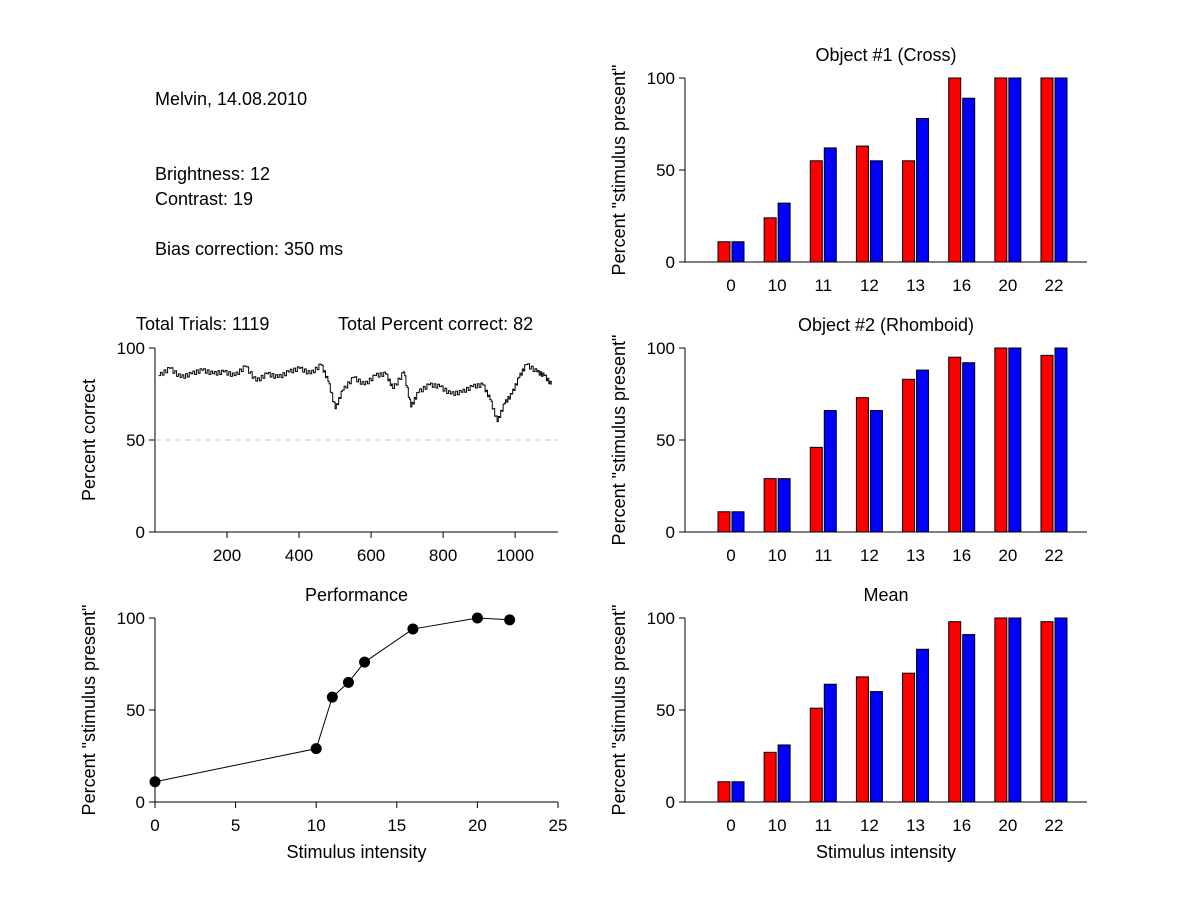 The image size is (1201, 901). What do you see at coordinates (885, 595) in the screenshot?
I see `chart-title: Mean` at bounding box center [885, 595].